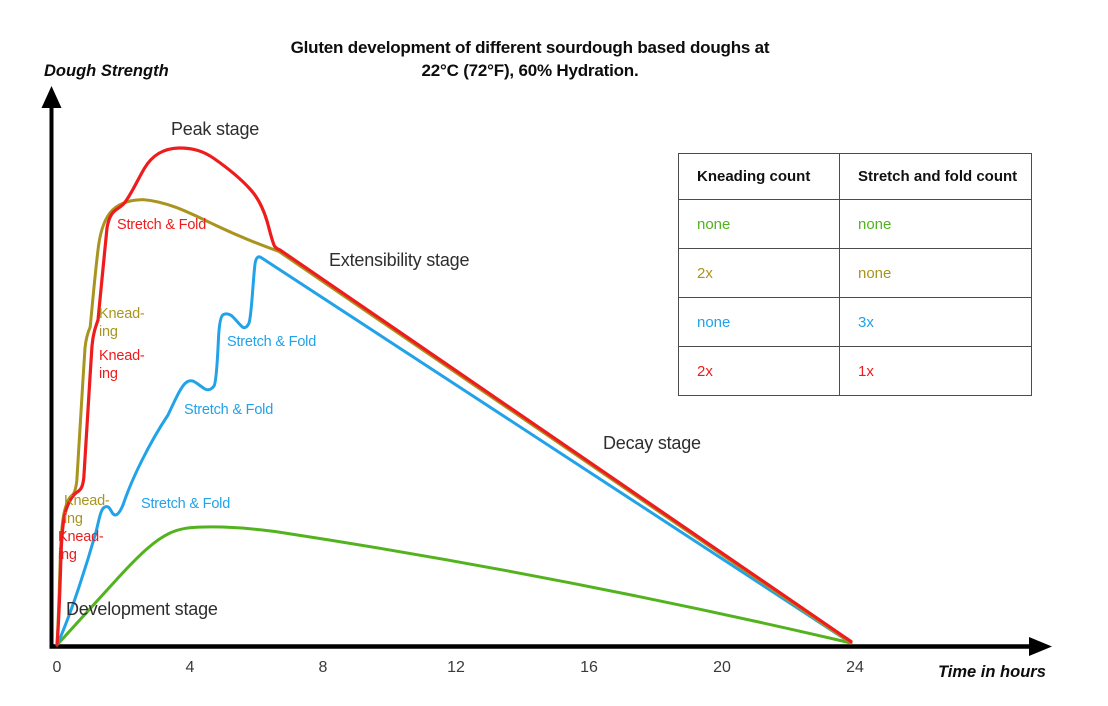 The height and width of the screenshot is (706, 1108). Describe the element at coordinates (454, 586) in the screenshot. I see `curve-green-no-knead-no-fold` at that location.